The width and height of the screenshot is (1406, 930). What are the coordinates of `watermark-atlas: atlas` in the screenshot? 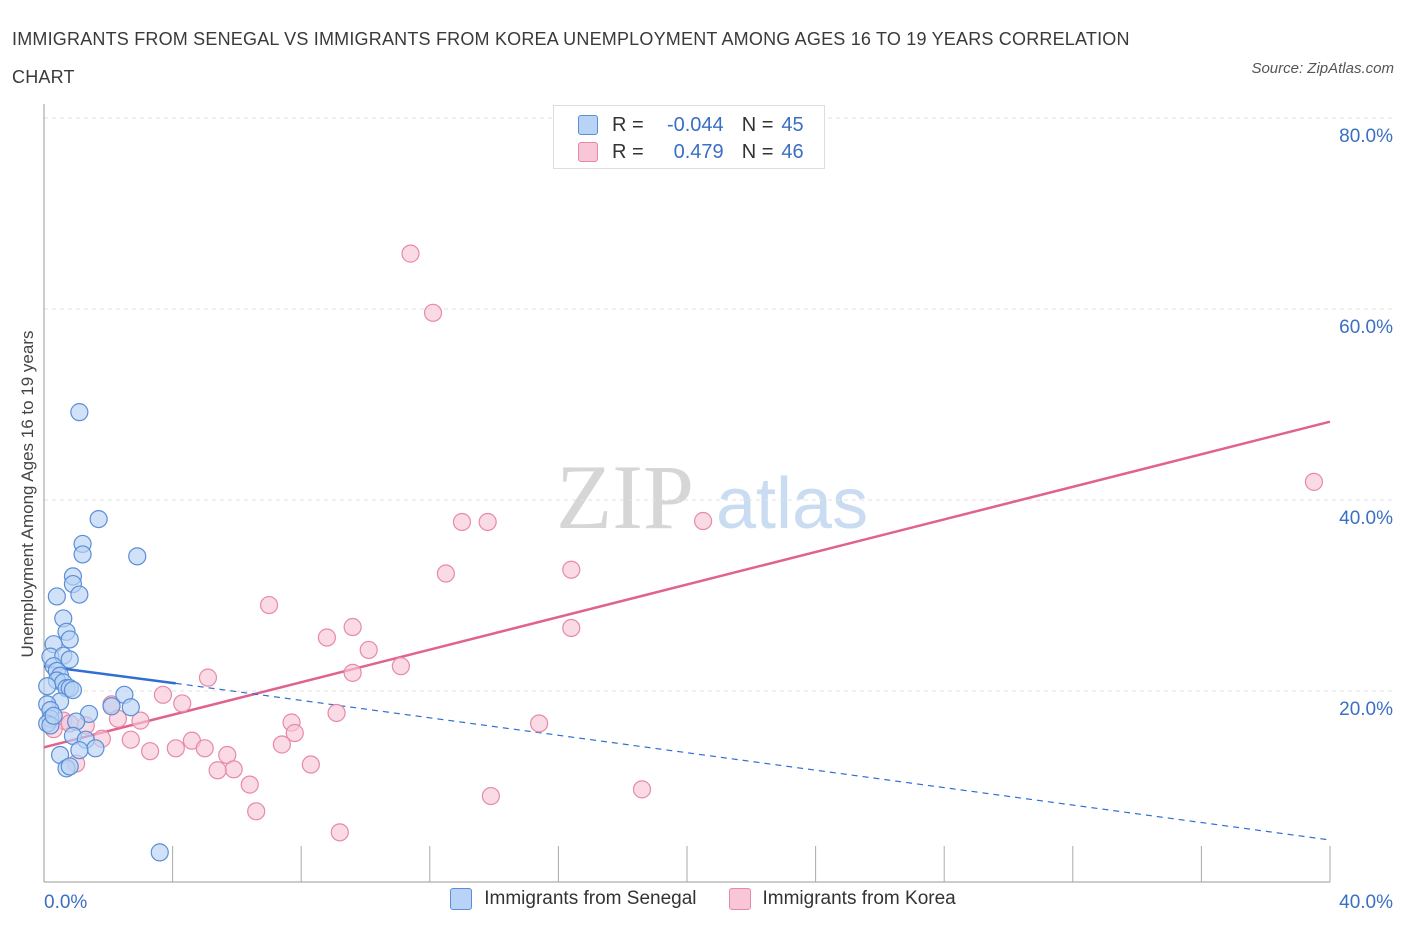 It's located at (792, 504).